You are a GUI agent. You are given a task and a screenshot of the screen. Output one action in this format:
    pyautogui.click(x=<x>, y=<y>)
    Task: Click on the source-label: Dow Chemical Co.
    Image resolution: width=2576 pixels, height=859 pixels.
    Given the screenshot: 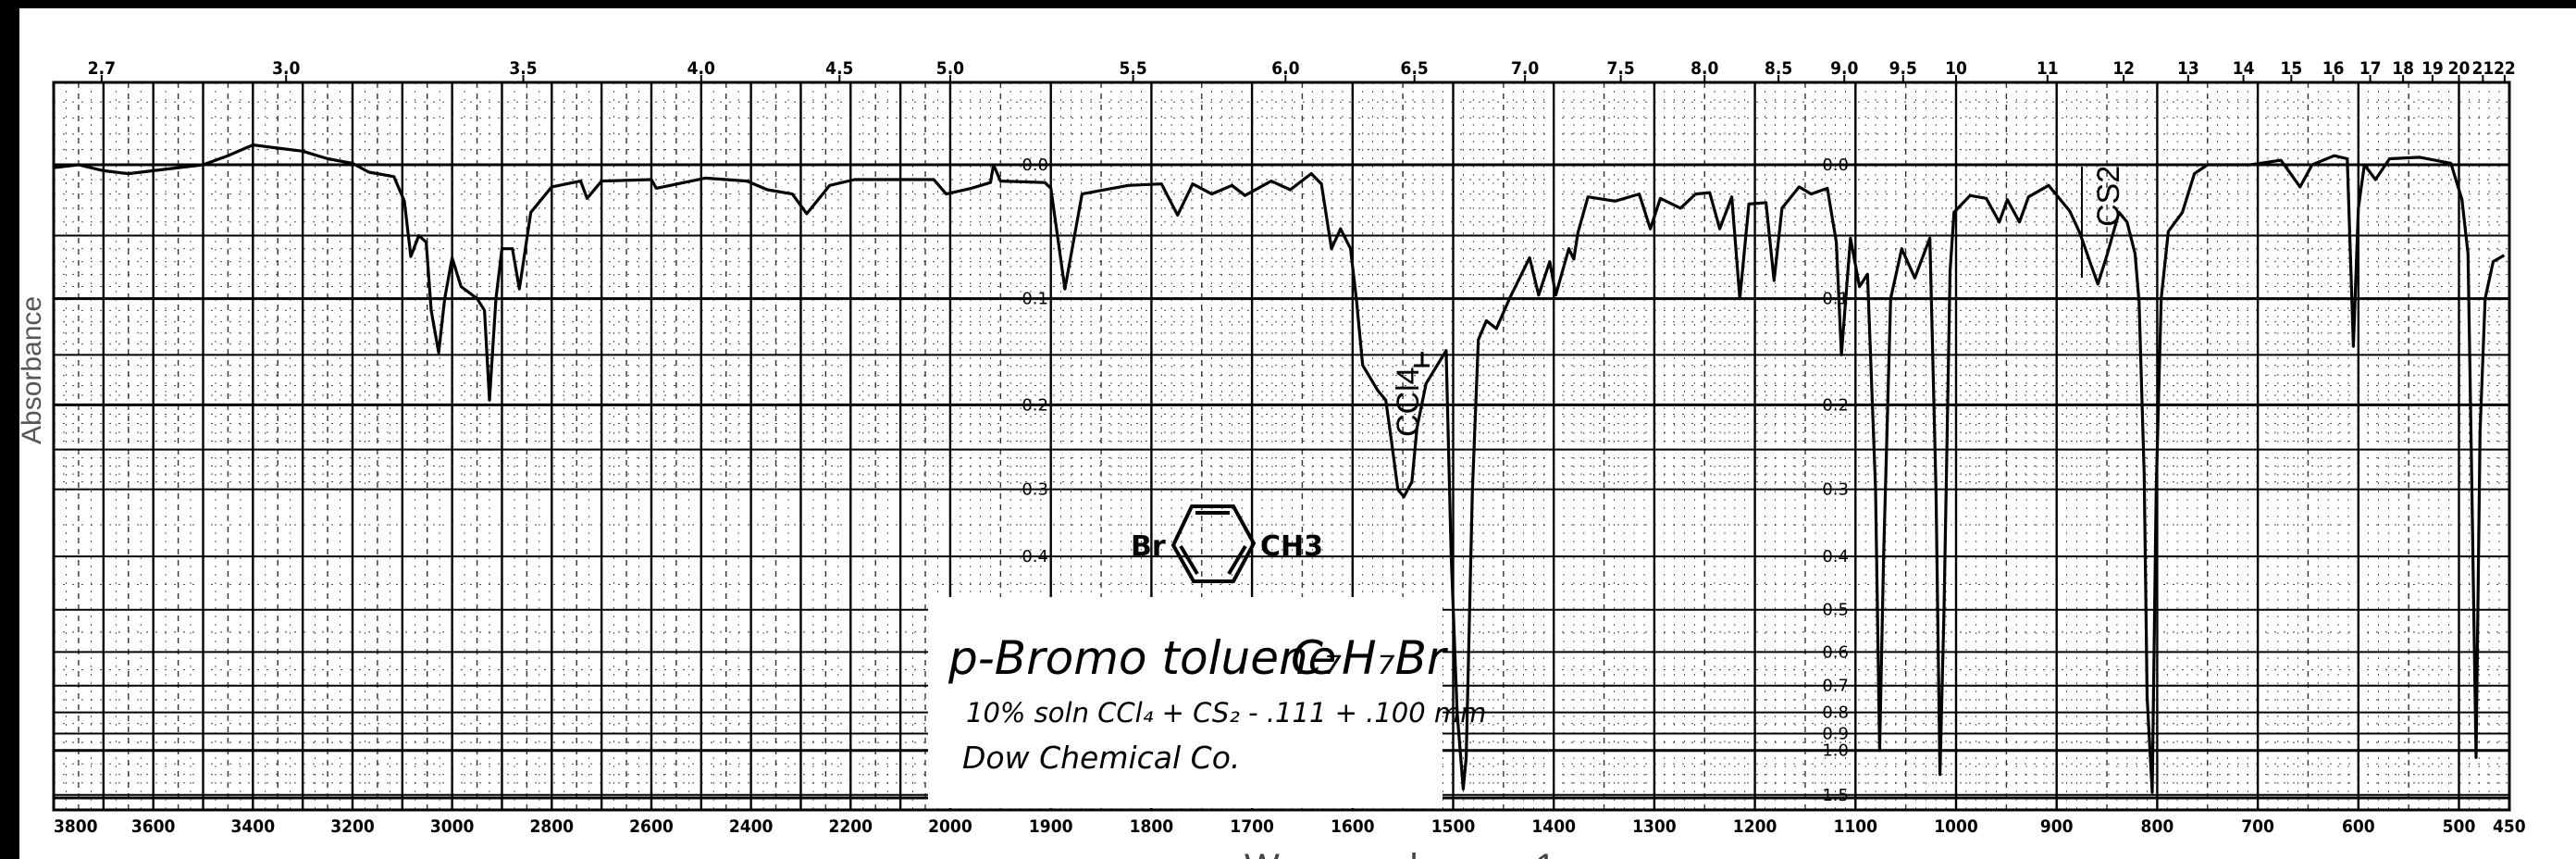 What is the action you would take?
    pyautogui.click(x=1101, y=758)
    